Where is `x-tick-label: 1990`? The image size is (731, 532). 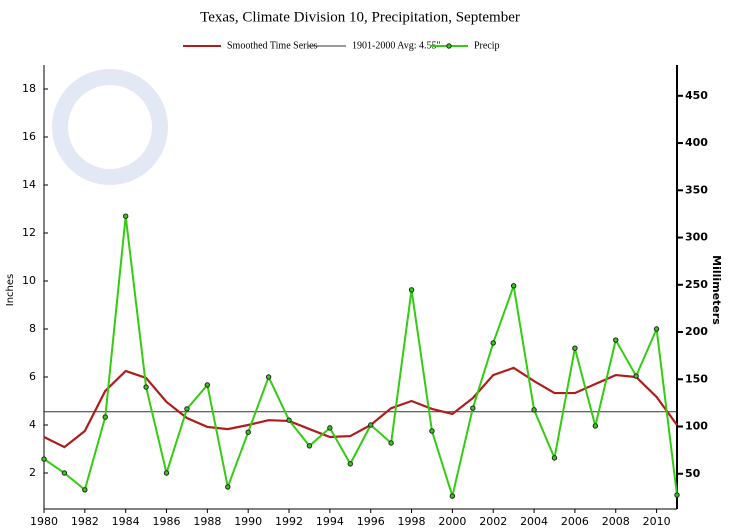
x-tick-label: 1990 is located at coordinates (248, 521).